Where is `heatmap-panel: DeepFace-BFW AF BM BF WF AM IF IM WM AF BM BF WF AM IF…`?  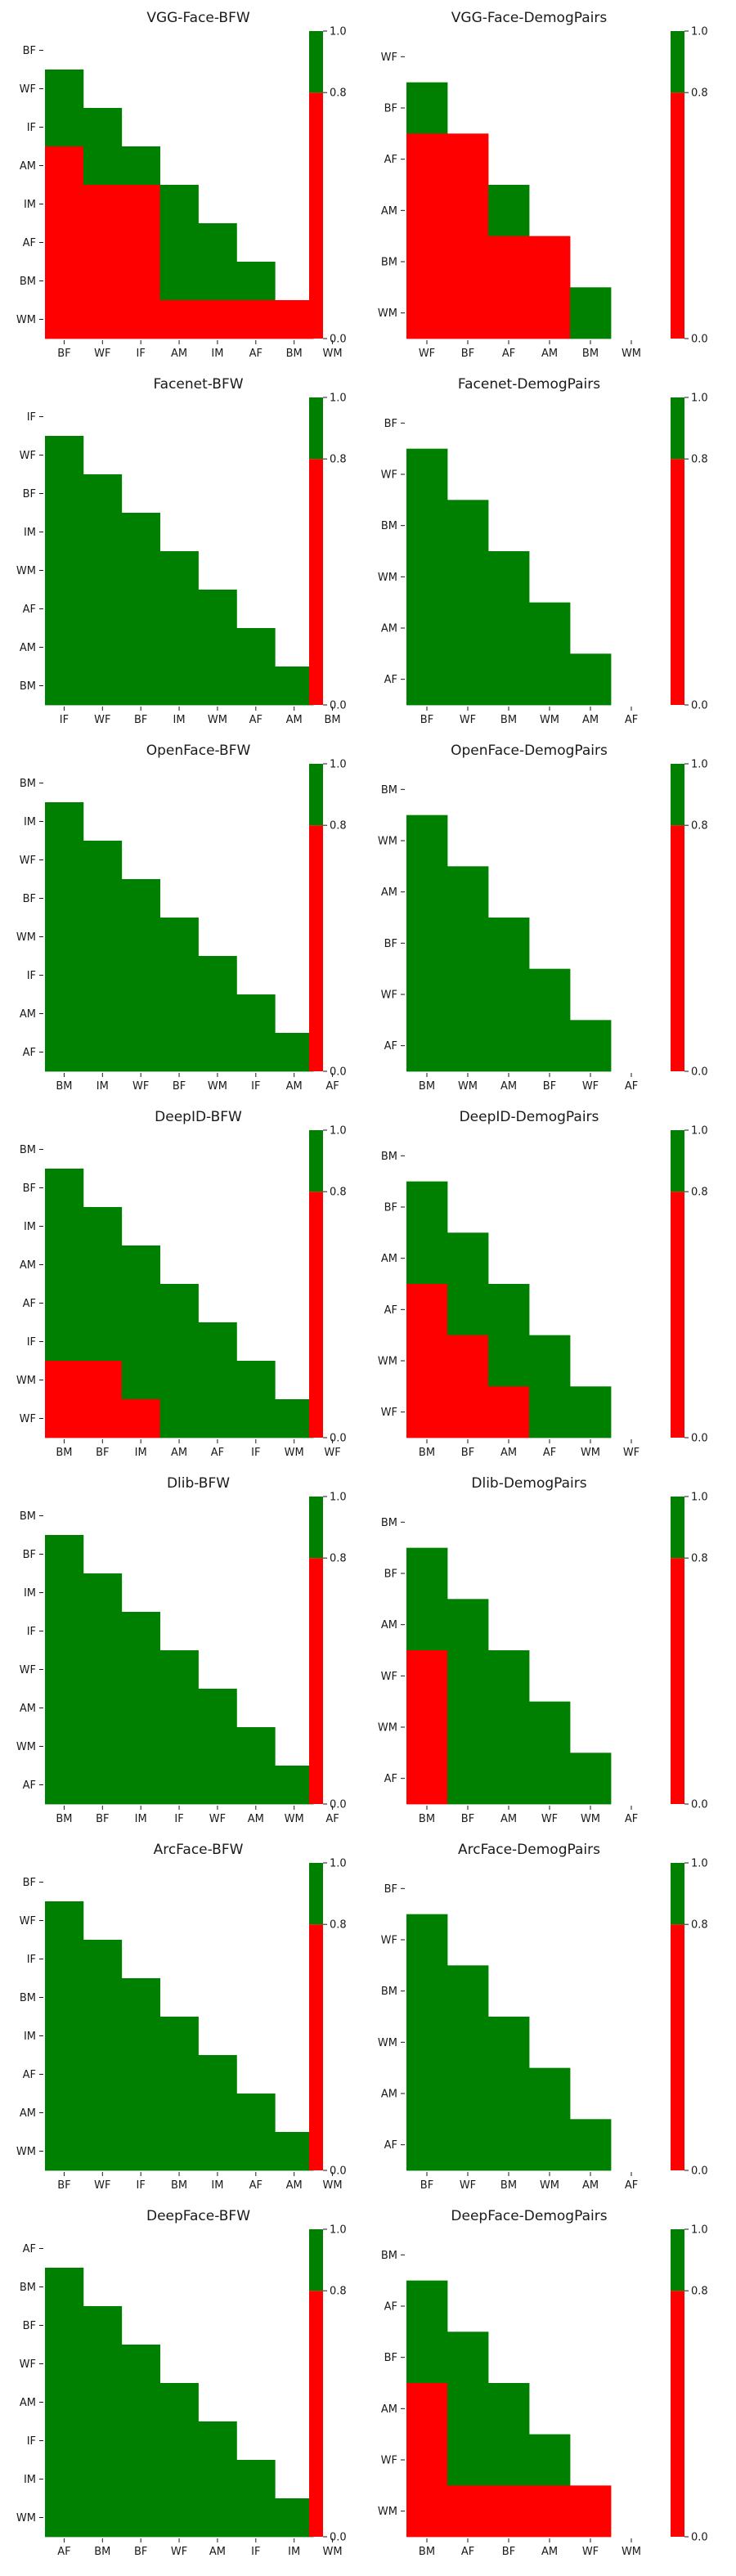 heatmap-panel: DeepFace-BFW AF BM BF WF AM IF IM WM AF BM BF WF AM IF… is located at coordinates (181, 2383).